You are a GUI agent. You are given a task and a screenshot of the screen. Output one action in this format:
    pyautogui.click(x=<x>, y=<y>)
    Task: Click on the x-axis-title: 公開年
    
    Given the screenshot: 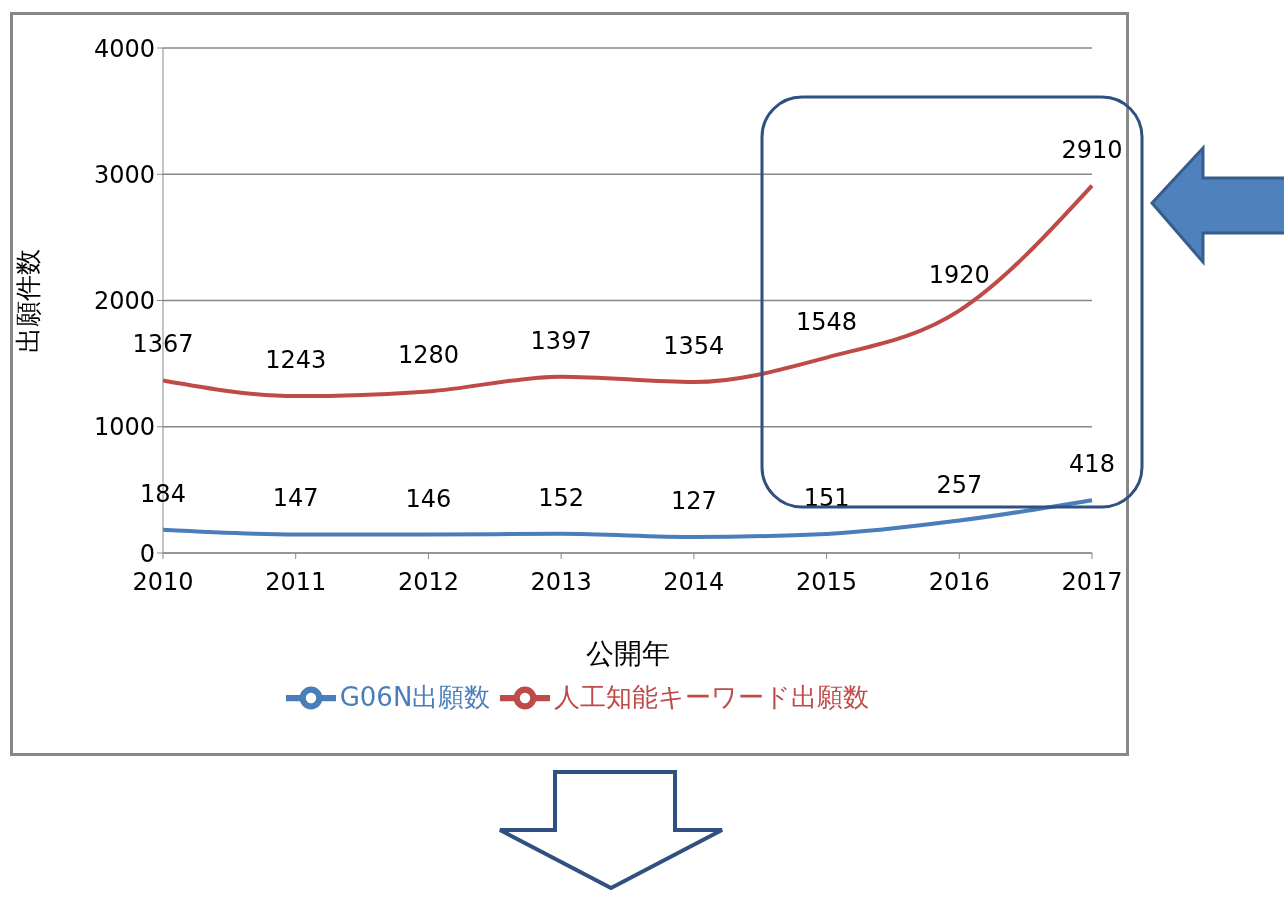 What is the action you would take?
    pyautogui.click(x=627, y=653)
    